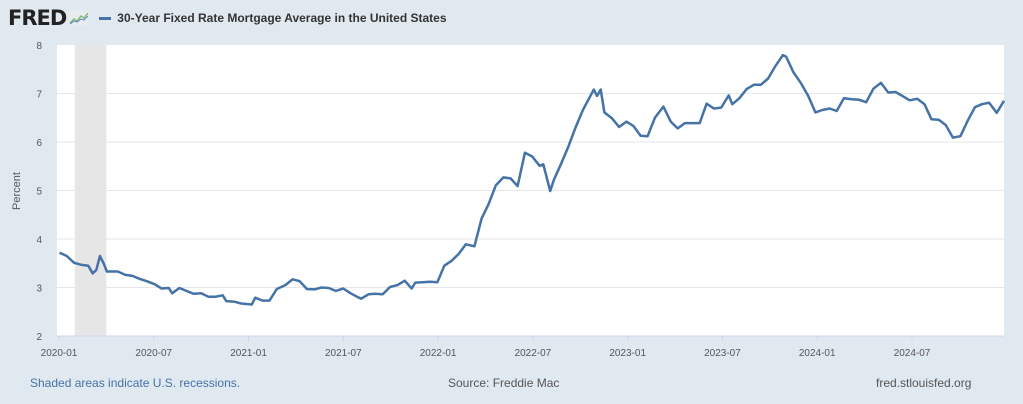 This screenshot has width=1023, height=404. I want to click on x-tick-label: 2023-01, so click(627, 353).